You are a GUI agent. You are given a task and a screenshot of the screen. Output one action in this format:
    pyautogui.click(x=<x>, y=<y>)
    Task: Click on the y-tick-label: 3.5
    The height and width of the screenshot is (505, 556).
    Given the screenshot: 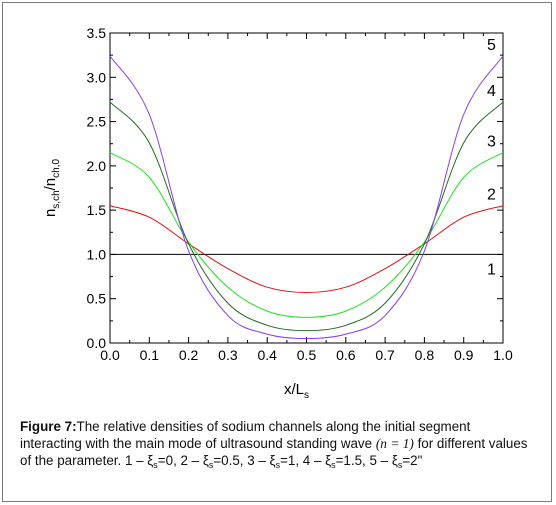 What is the action you would take?
    pyautogui.click(x=97, y=33)
    